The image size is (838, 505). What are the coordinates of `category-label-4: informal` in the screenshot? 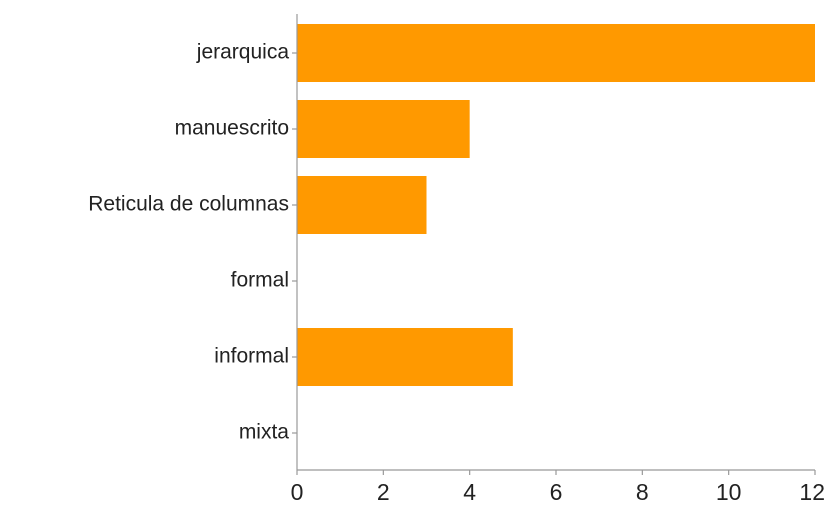 It's located at (251, 356).